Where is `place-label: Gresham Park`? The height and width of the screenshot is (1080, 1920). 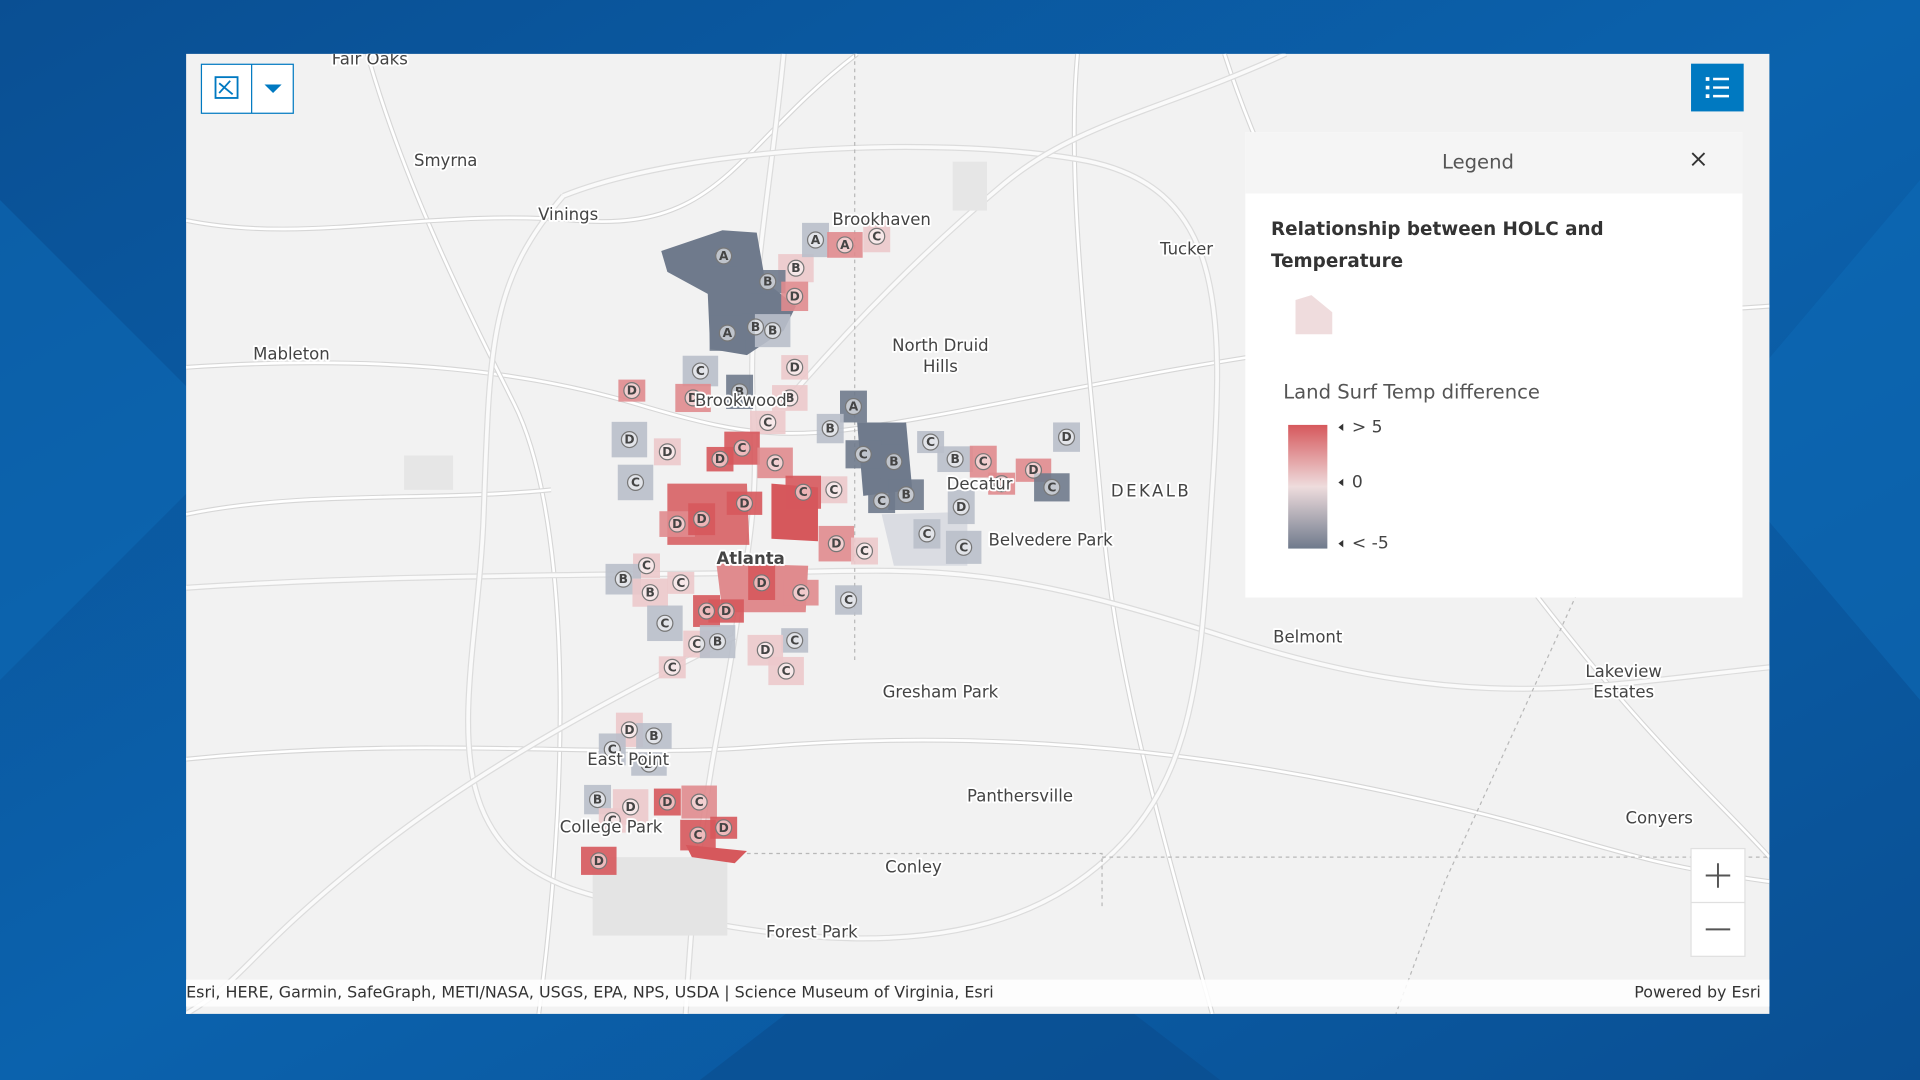 place-label: Gresham Park is located at coordinates (941, 692).